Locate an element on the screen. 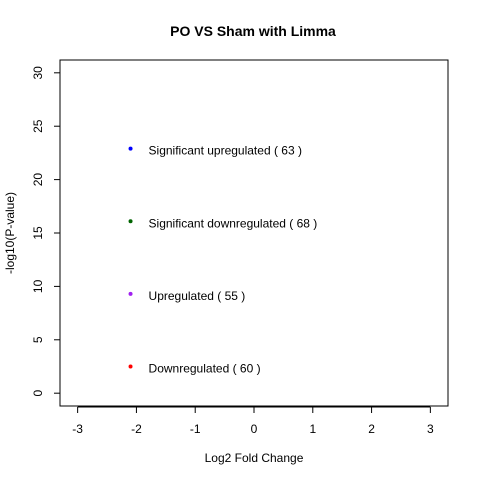 The image size is (480, 480). y-axis-label: -log10(P-value) is located at coordinates (10, 233).